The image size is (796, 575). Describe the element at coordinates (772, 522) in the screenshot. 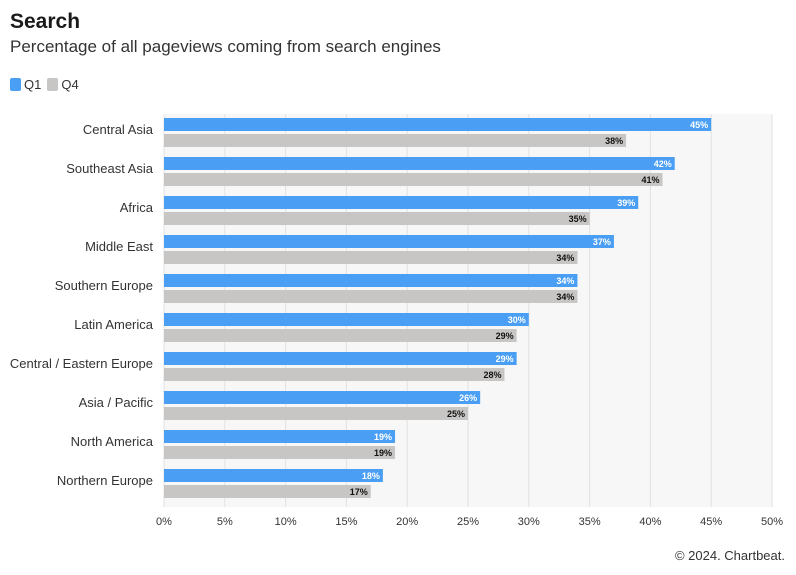

I see `x-tick-label: 50%` at that location.